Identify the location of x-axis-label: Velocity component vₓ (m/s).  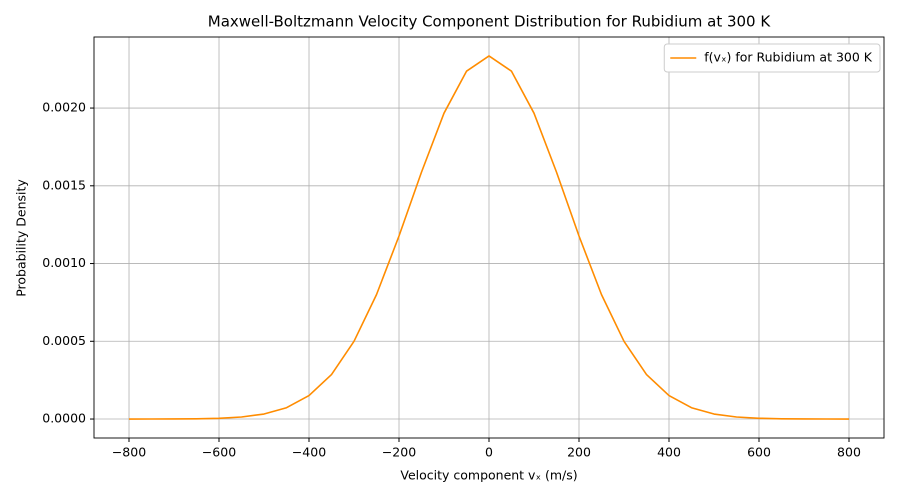
(488, 475).